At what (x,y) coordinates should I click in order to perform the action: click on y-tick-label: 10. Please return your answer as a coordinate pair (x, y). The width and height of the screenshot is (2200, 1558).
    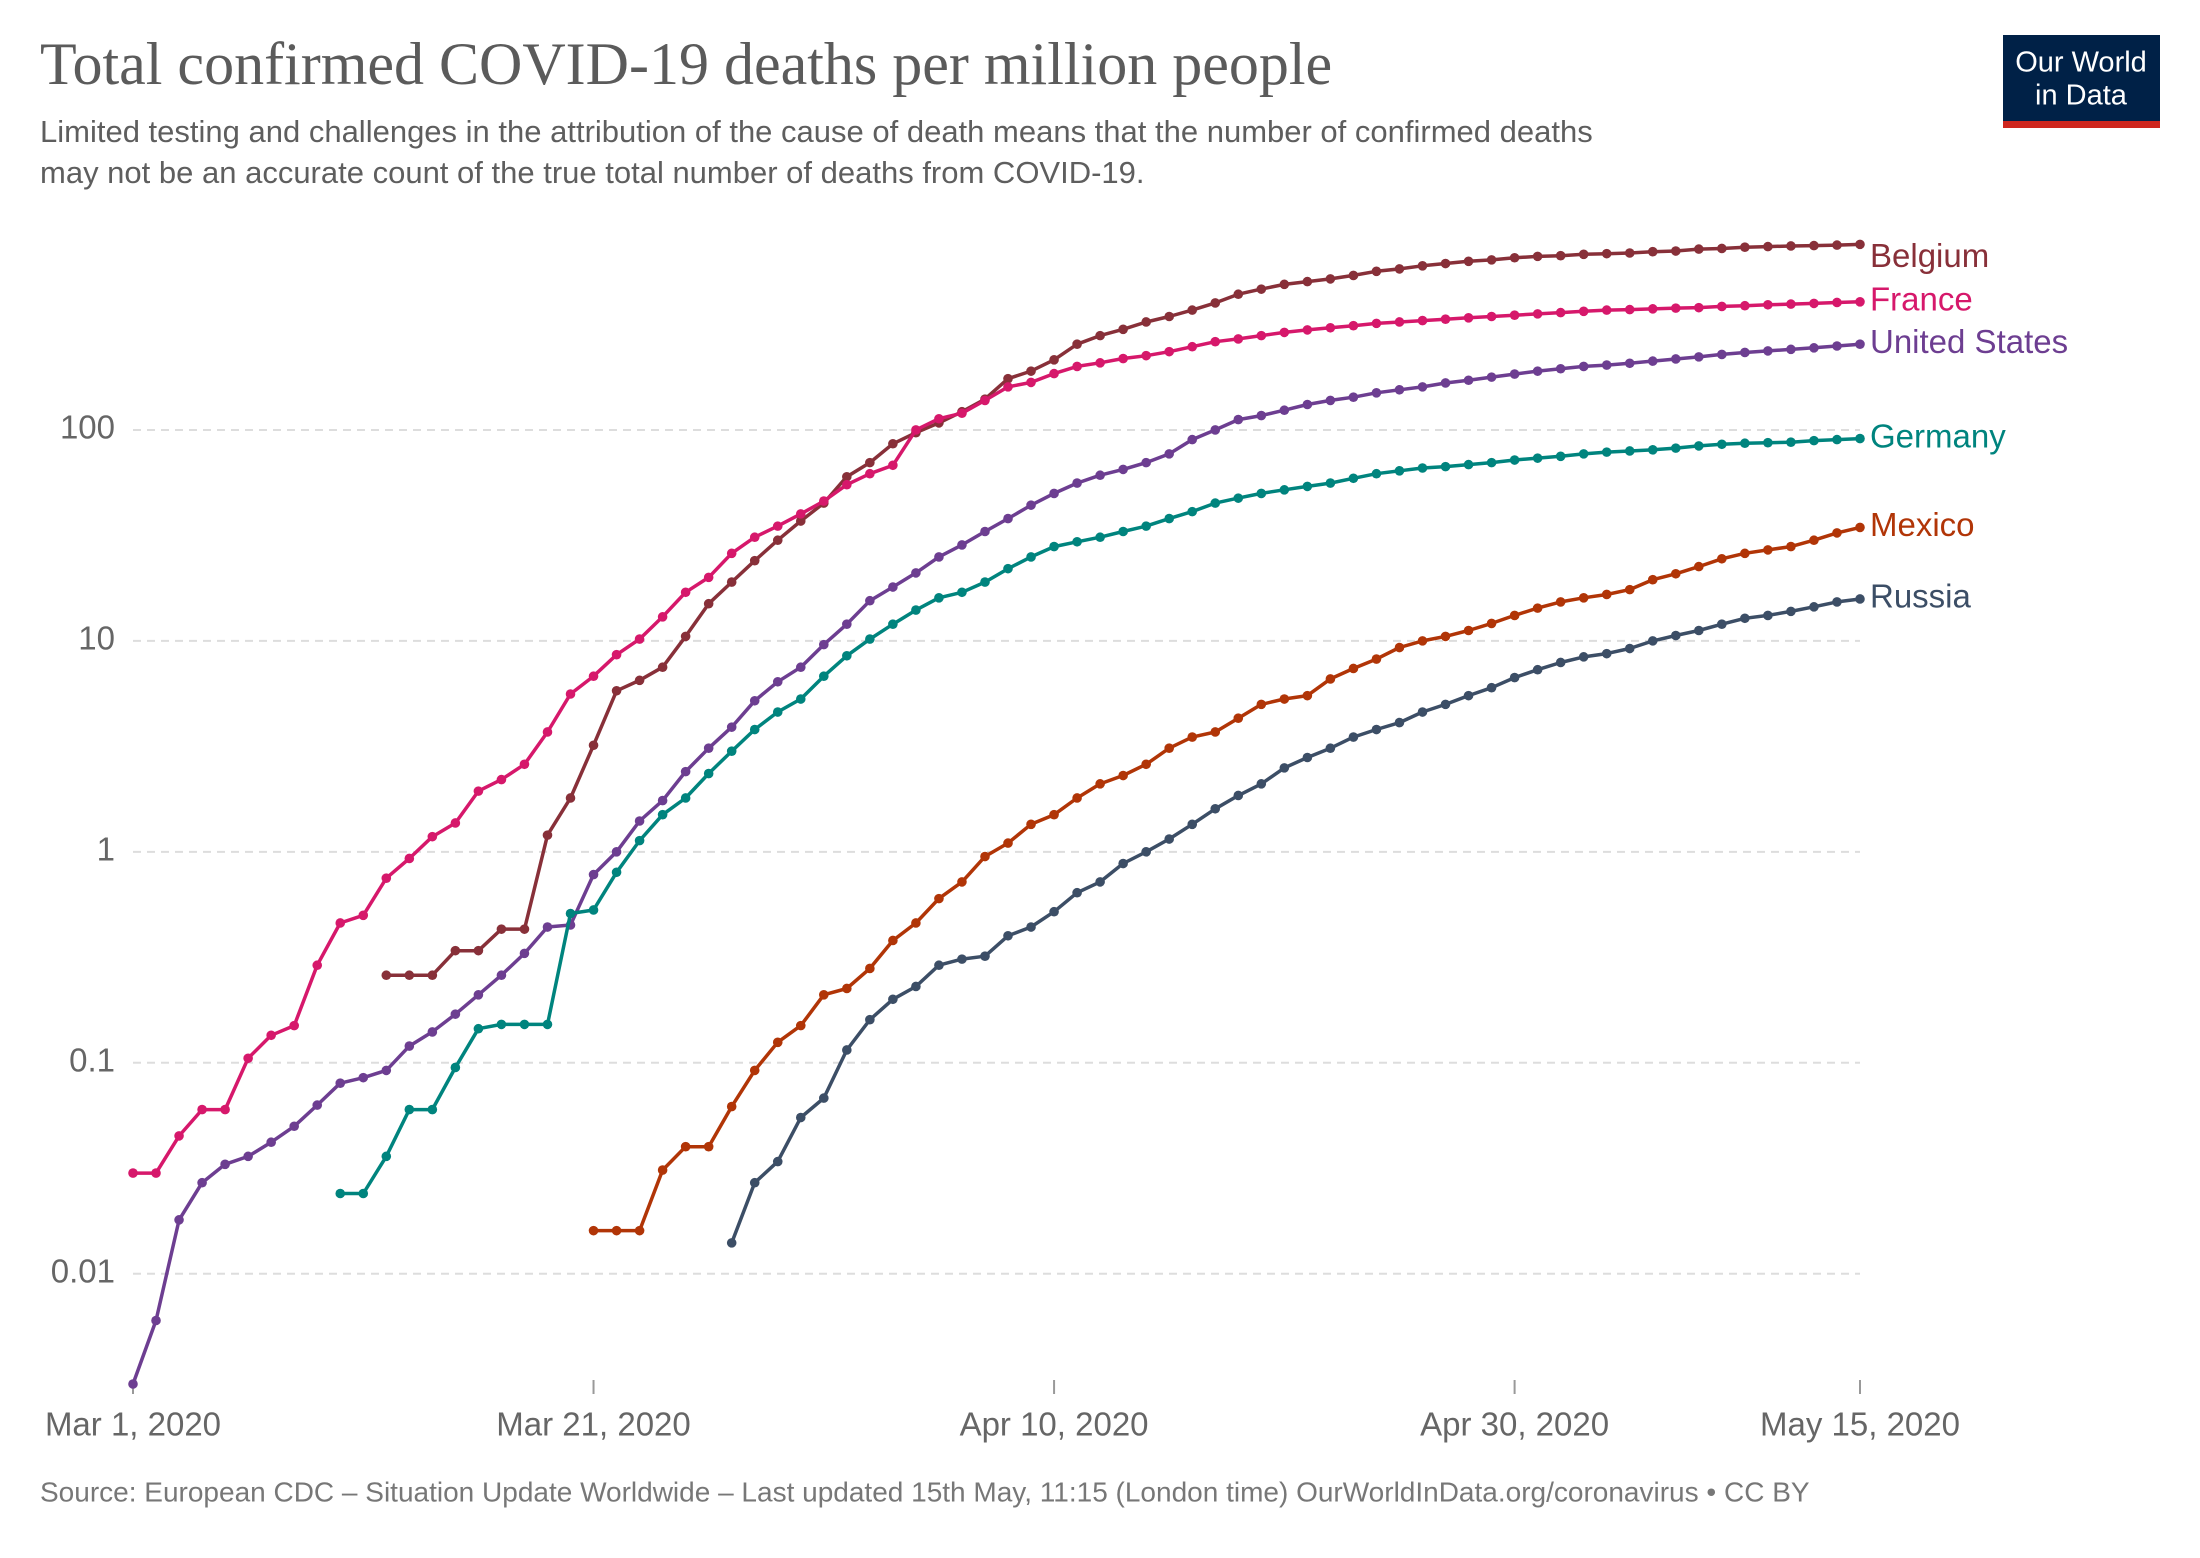
    Looking at the image, I should click on (96, 638).